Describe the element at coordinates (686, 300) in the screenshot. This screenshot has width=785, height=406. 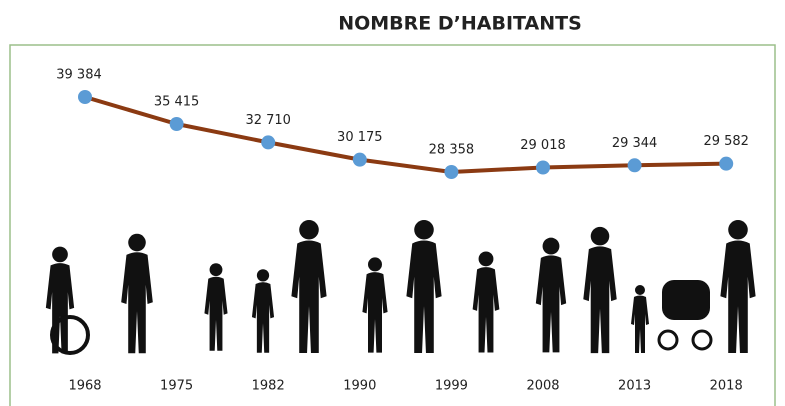
I see `stroller` at that location.